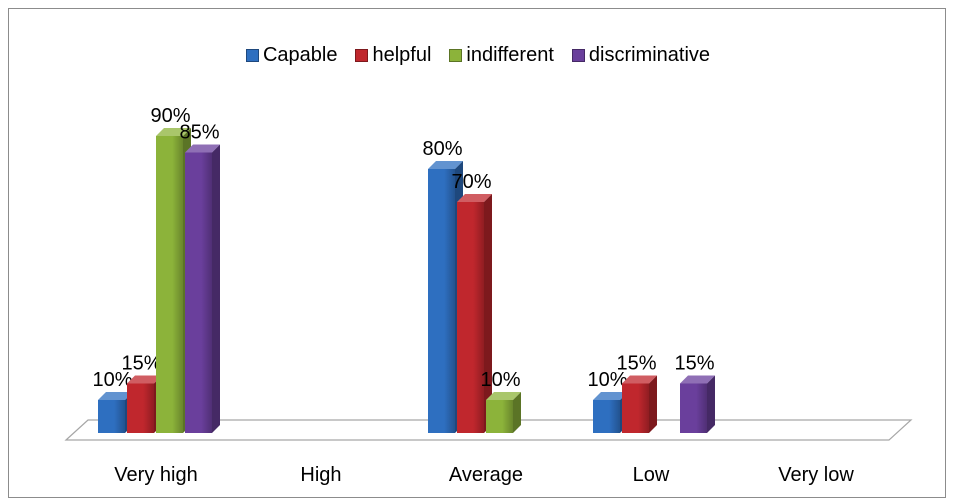 This screenshot has height=504, width=956. Describe the element at coordinates (471, 182) in the screenshot. I see `data-label: 70%` at that location.